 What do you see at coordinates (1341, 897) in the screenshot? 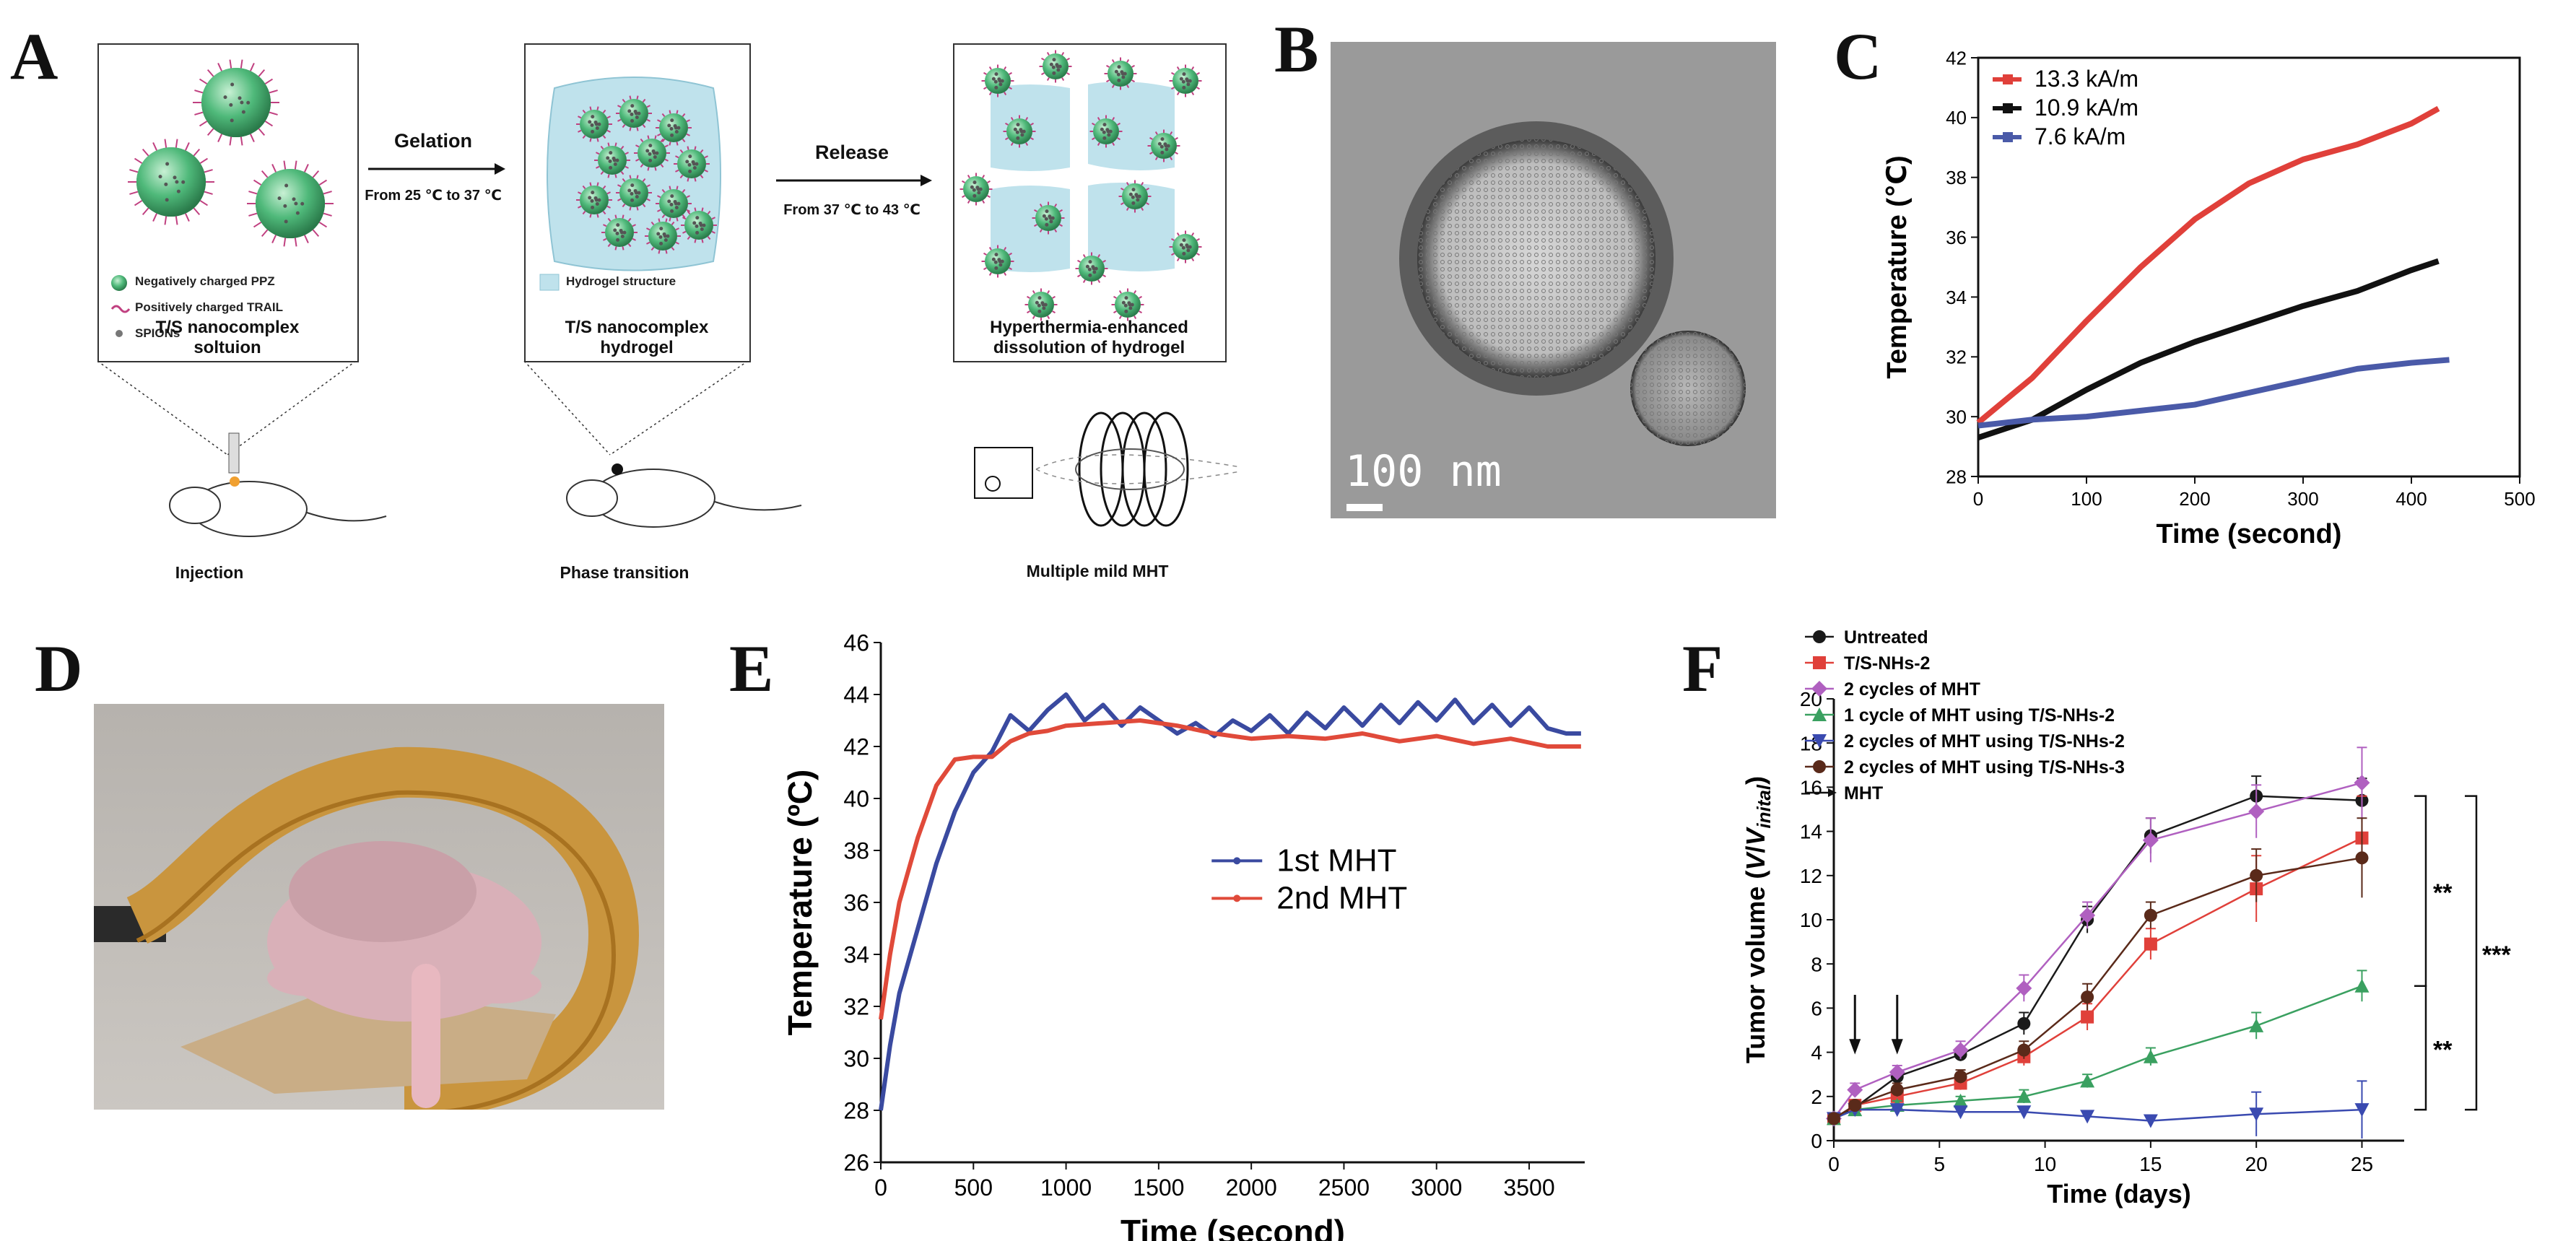
I see `legend-label-1: 2nd MHT` at bounding box center [1341, 897].